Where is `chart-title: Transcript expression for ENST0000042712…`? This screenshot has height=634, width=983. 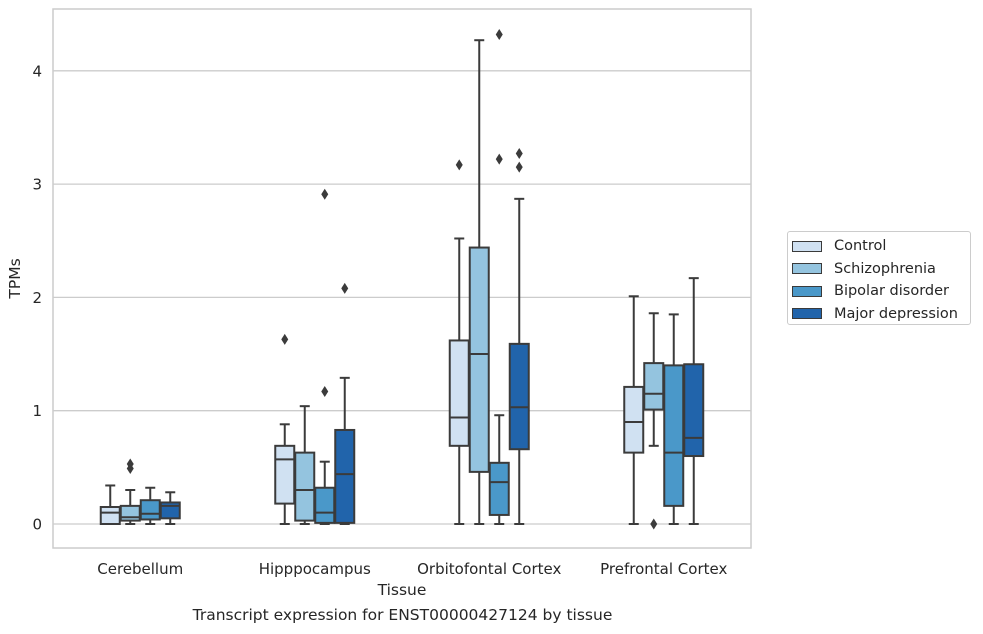
chart-title: Transcript expression for ENST0000042712… is located at coordinates (402, 615).